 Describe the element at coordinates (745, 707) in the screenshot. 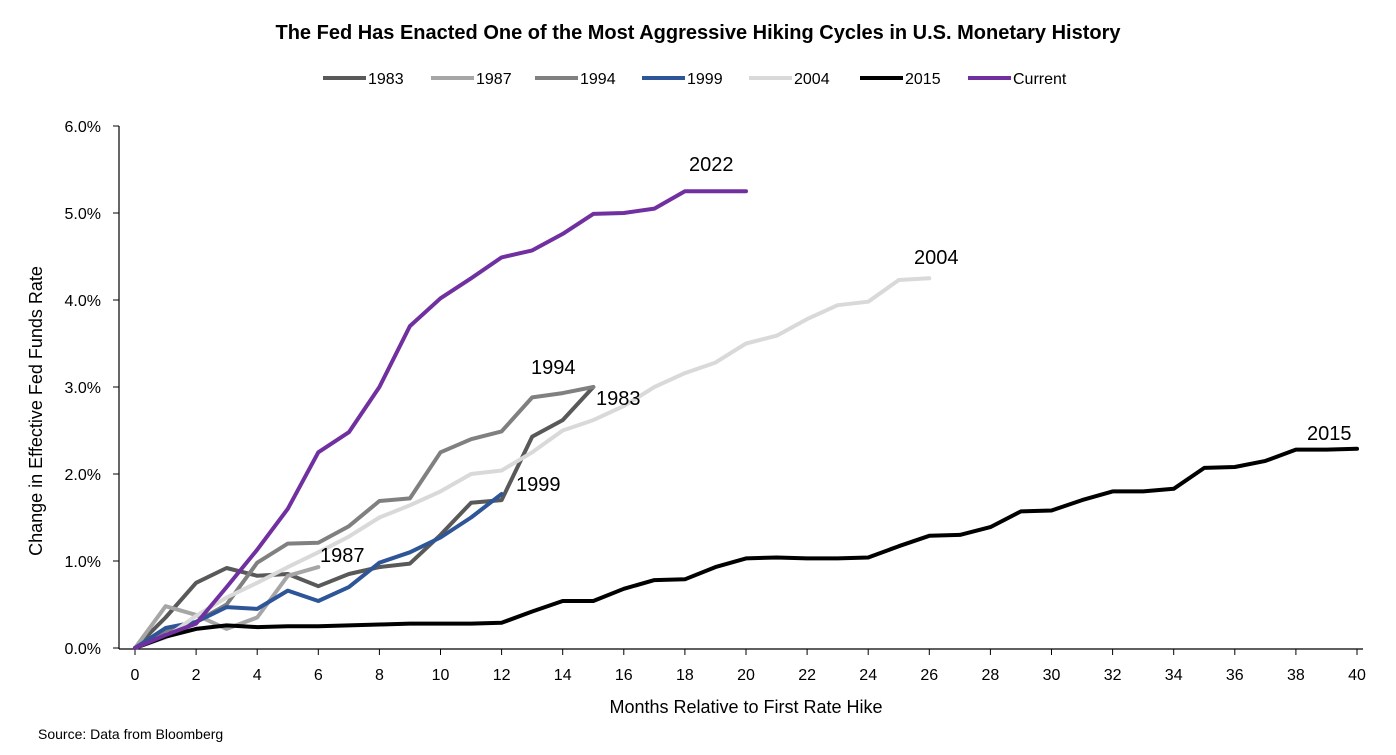

I see `x-axis-title: Months Relative to First Rate Hike` at that location.